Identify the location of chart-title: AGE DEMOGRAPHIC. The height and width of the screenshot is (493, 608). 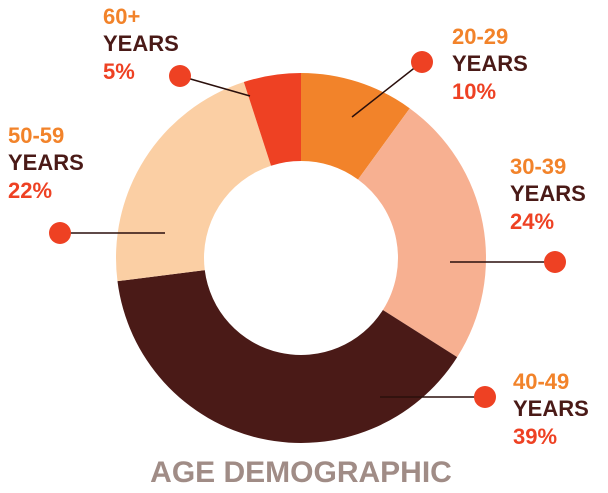
(301, 472).